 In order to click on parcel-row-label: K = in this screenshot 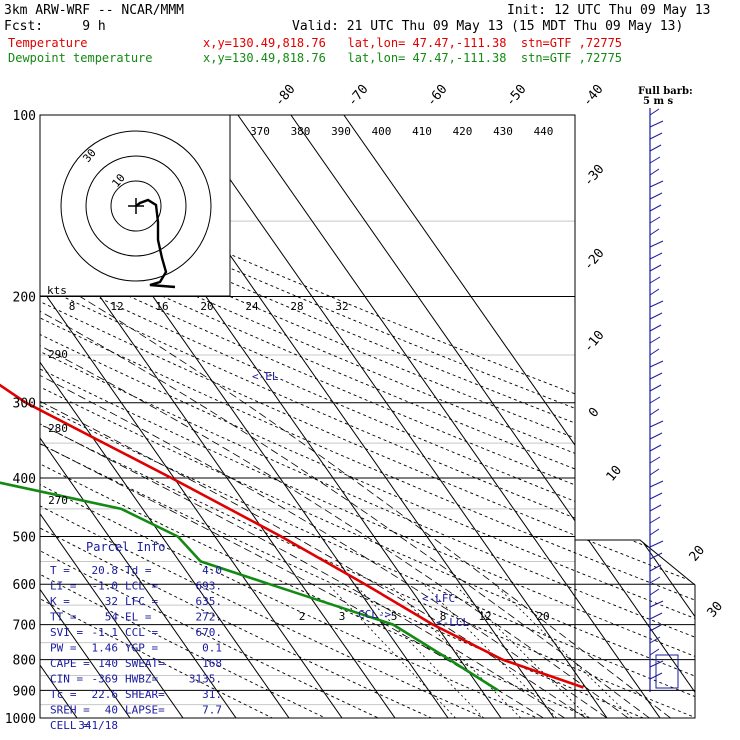, I will do `click(60, 601)`.